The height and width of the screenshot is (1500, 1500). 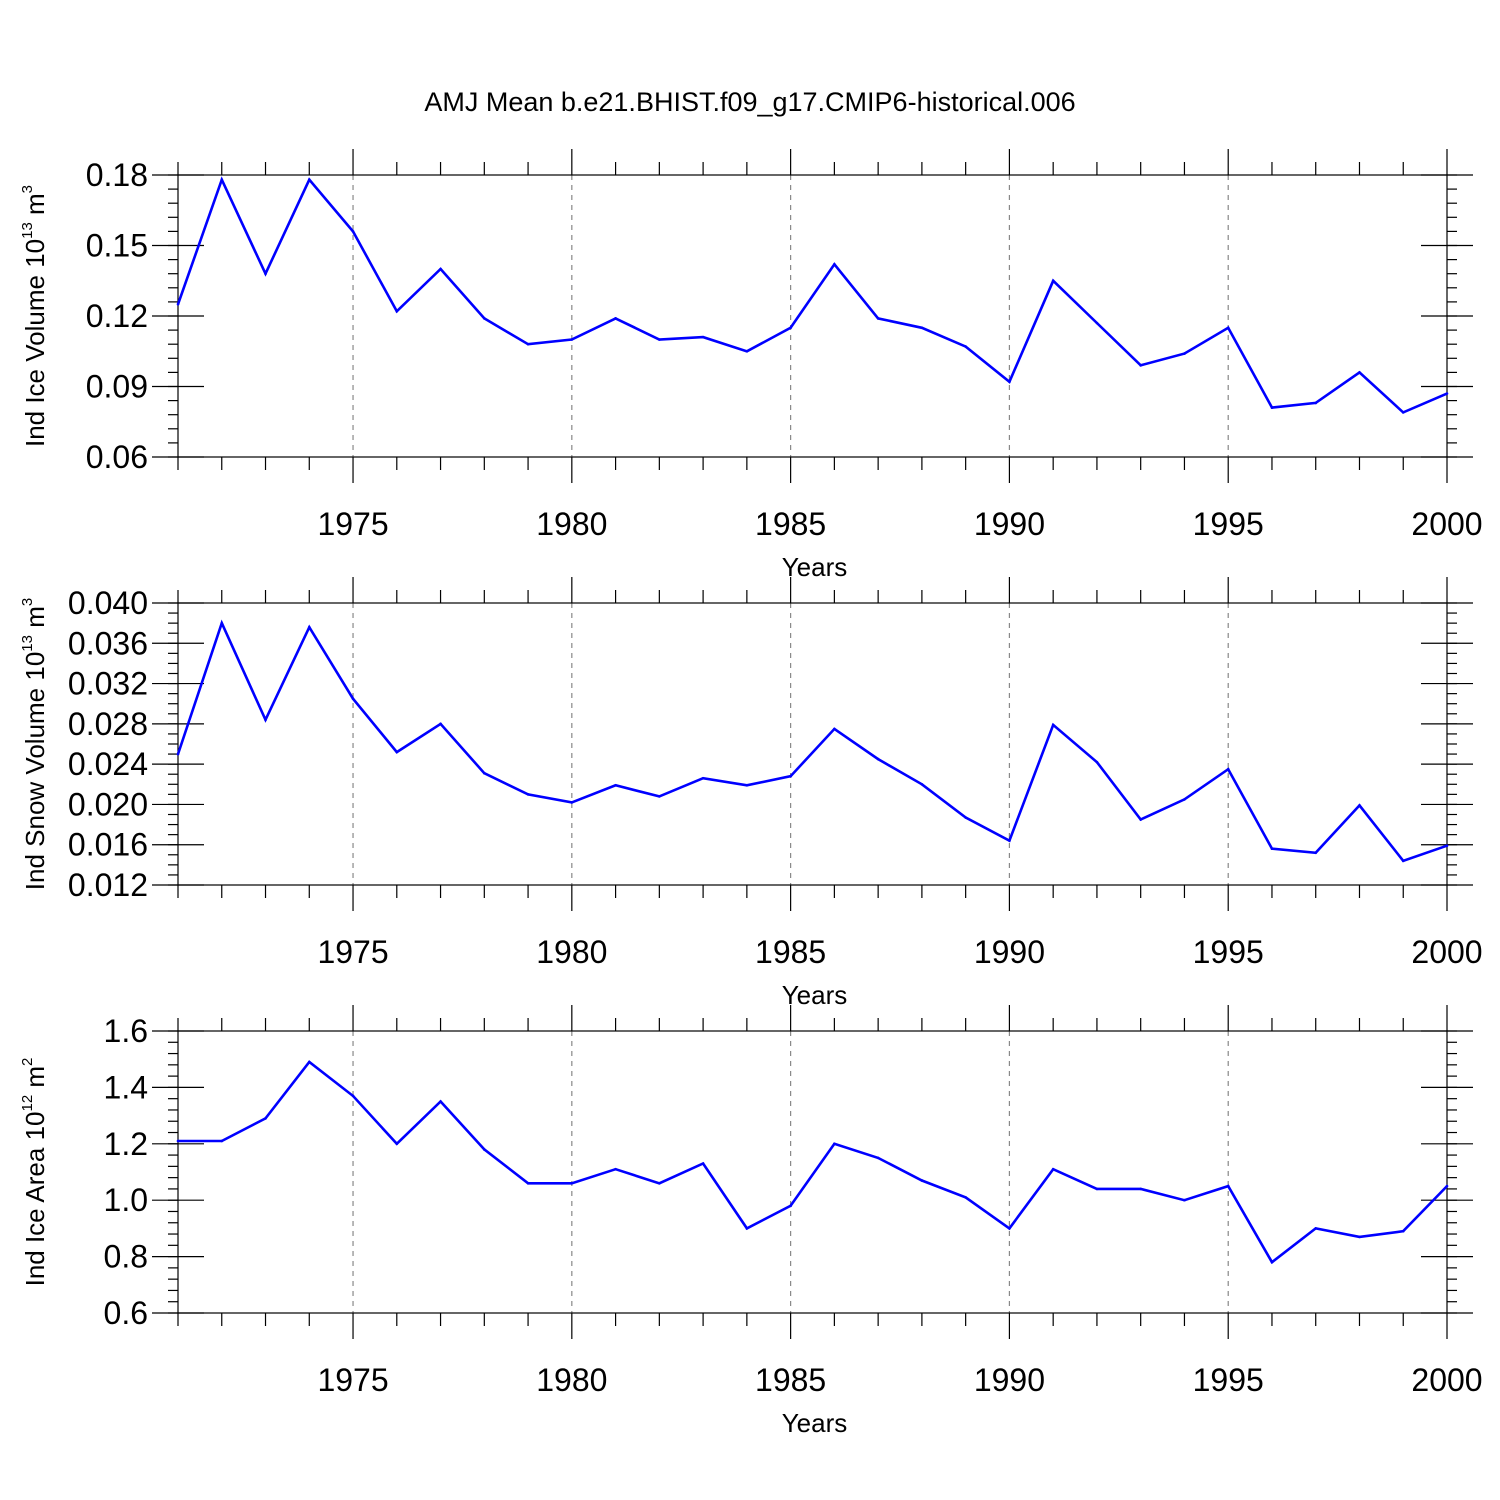 What do you see at coordinates (108, 845) in the screenshot?
I see `y-tick-label: 0.016` at bounding box center [108, 845].